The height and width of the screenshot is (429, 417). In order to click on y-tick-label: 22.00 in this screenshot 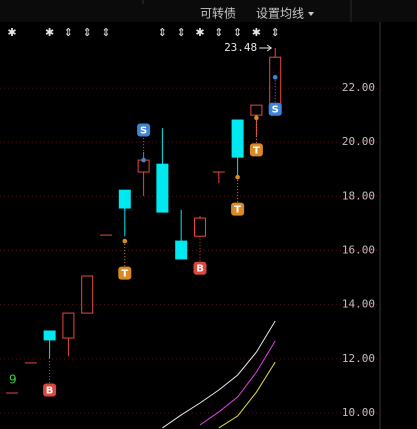, I will do `click(358, 87)`.